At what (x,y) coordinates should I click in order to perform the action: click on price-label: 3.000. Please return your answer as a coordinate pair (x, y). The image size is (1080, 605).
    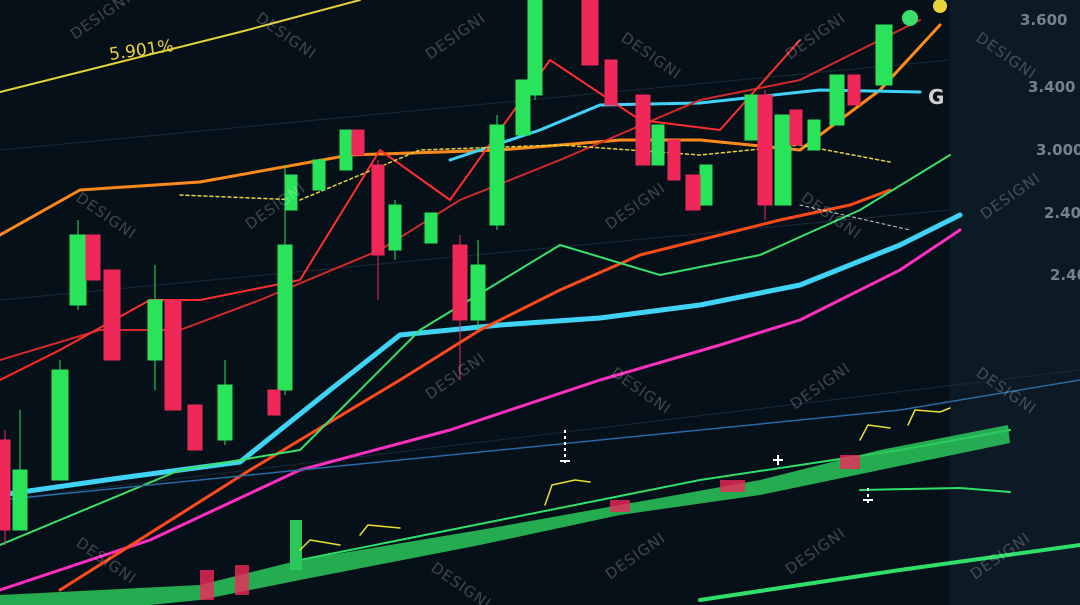
    Looking at the image, I should click on (1058, 150).